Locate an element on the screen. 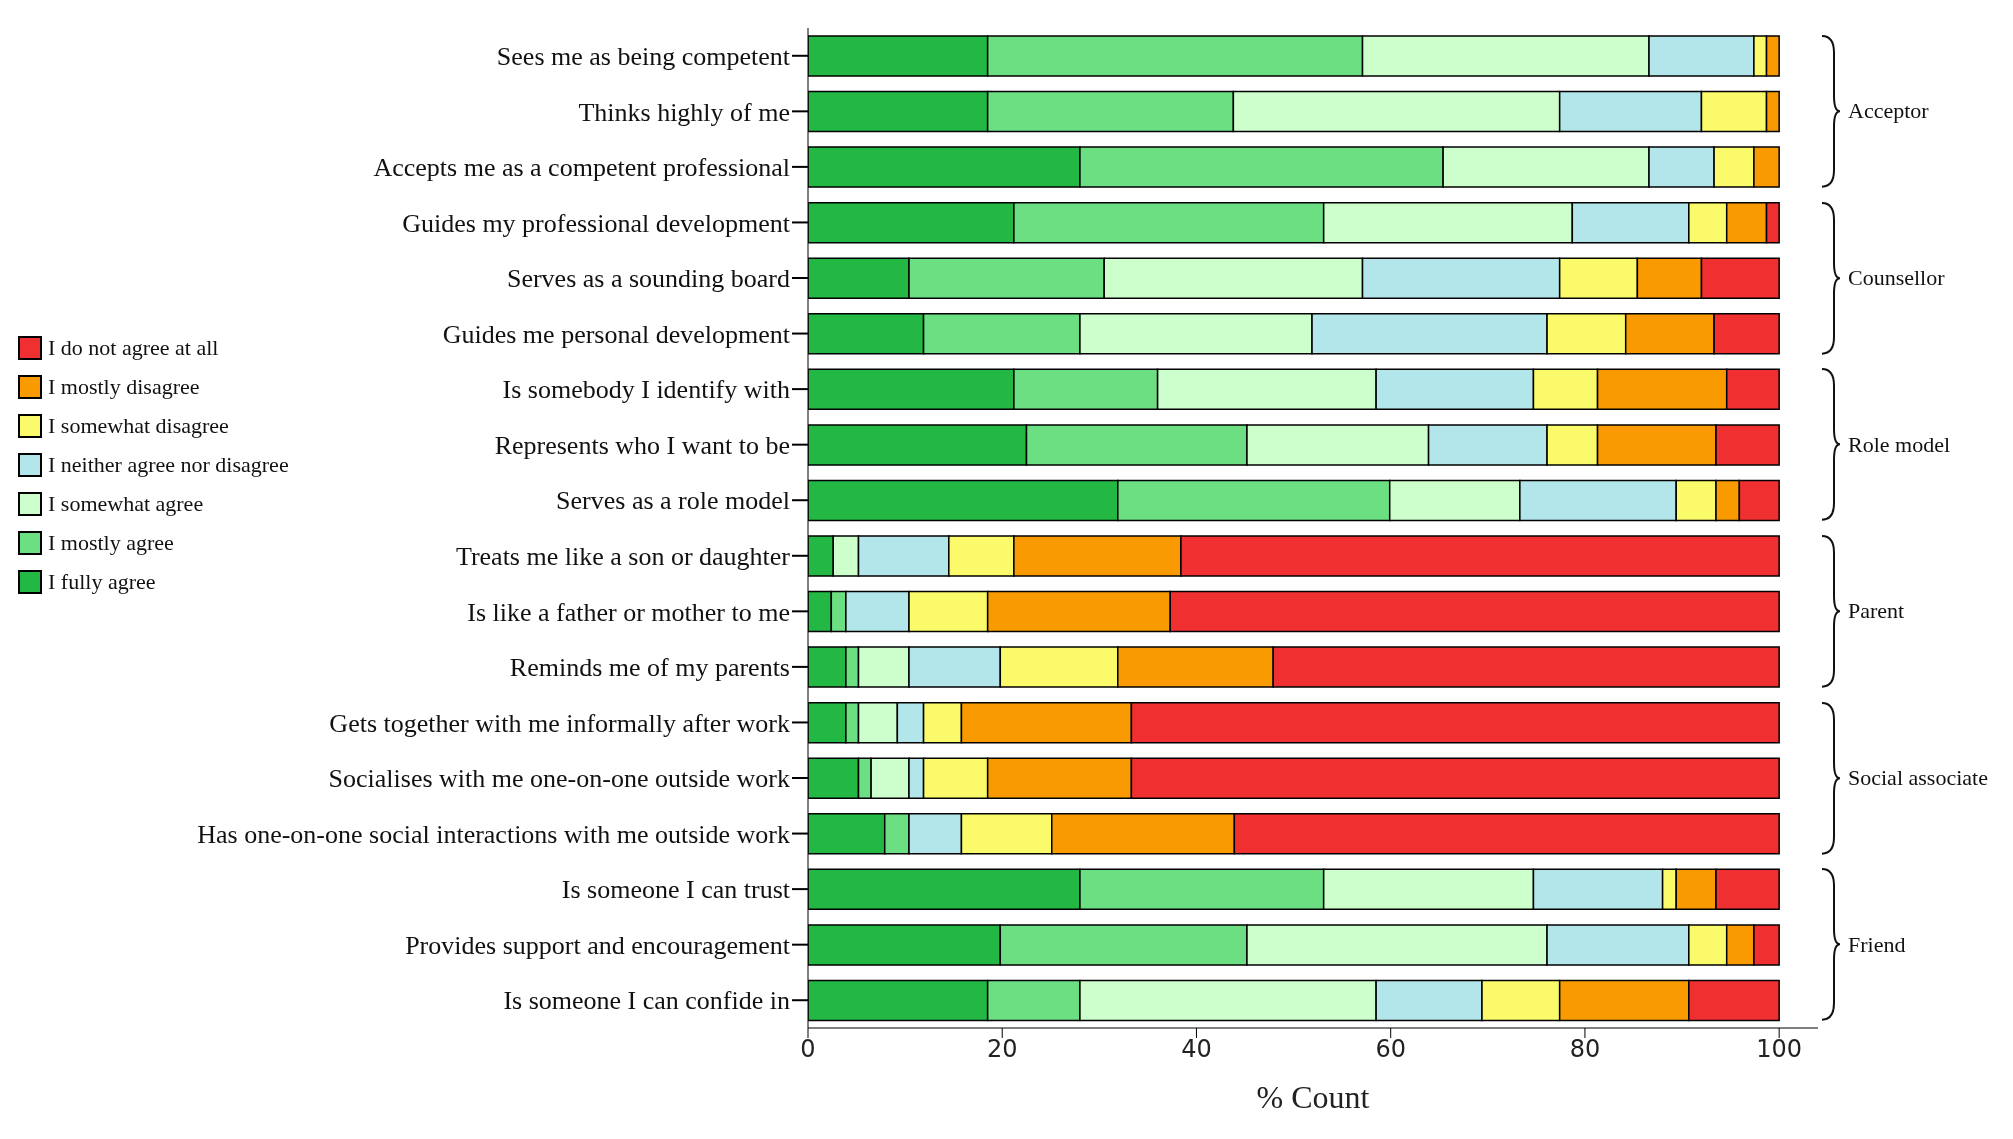  text: Parent is located at coordinates (1876, 611).